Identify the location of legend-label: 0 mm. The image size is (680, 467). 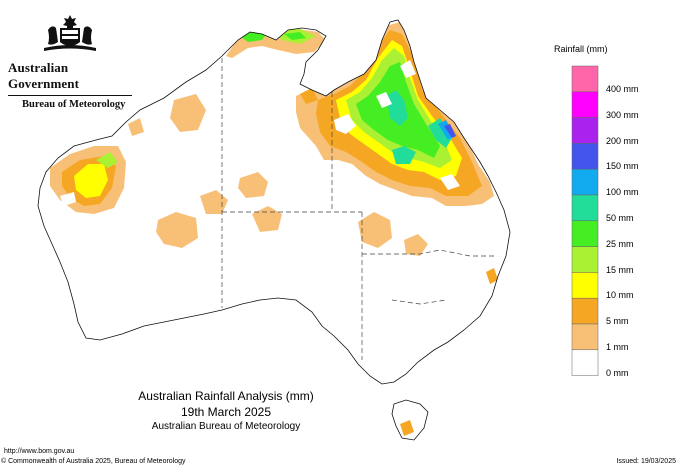
(617, 372).